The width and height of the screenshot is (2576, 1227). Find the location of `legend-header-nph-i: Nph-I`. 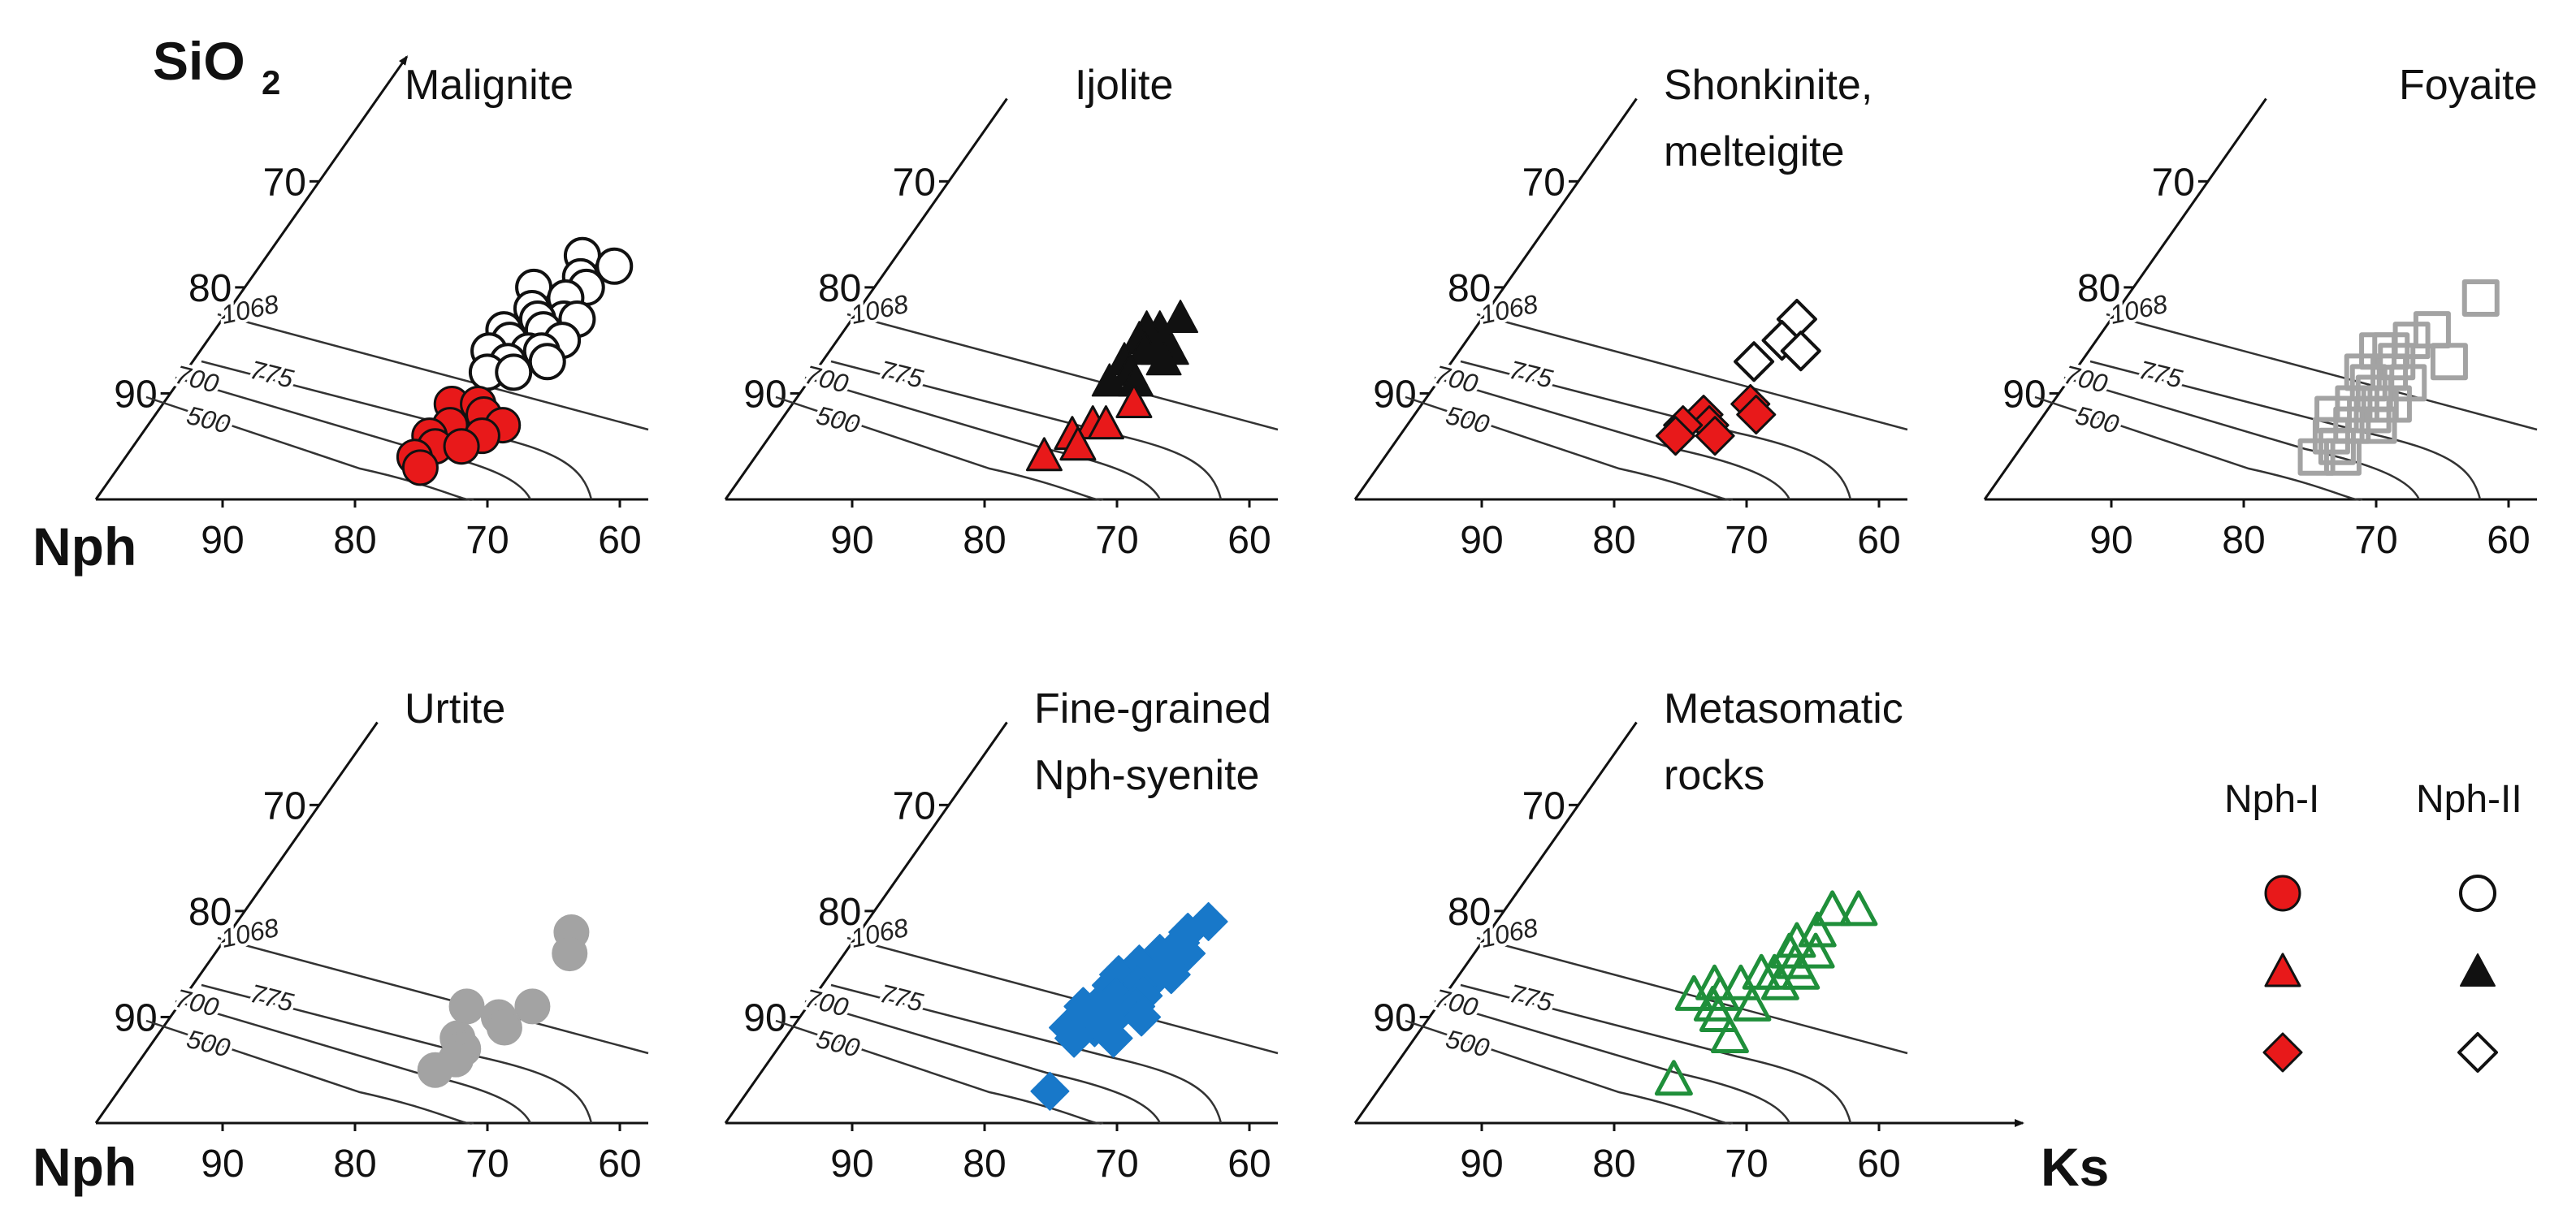

legend-header-nph-i: Nph-I is located at coordinates (2271, 799).